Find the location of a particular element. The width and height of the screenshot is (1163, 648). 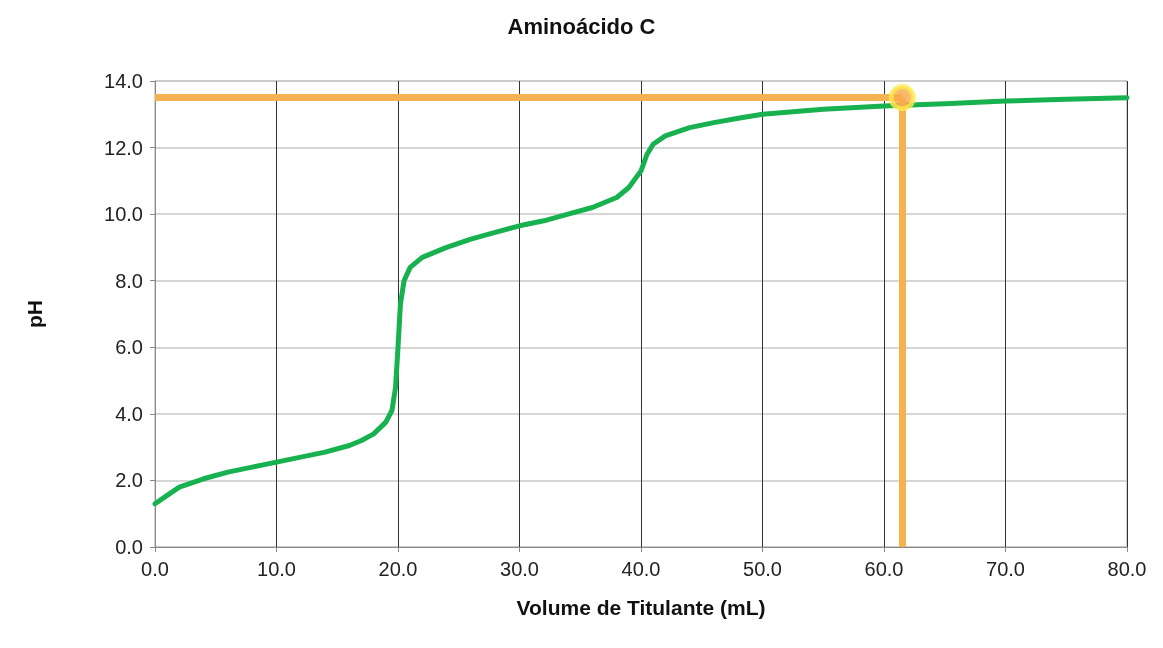

chart-title: Aminoácido C is located at coordinates (581, 26).